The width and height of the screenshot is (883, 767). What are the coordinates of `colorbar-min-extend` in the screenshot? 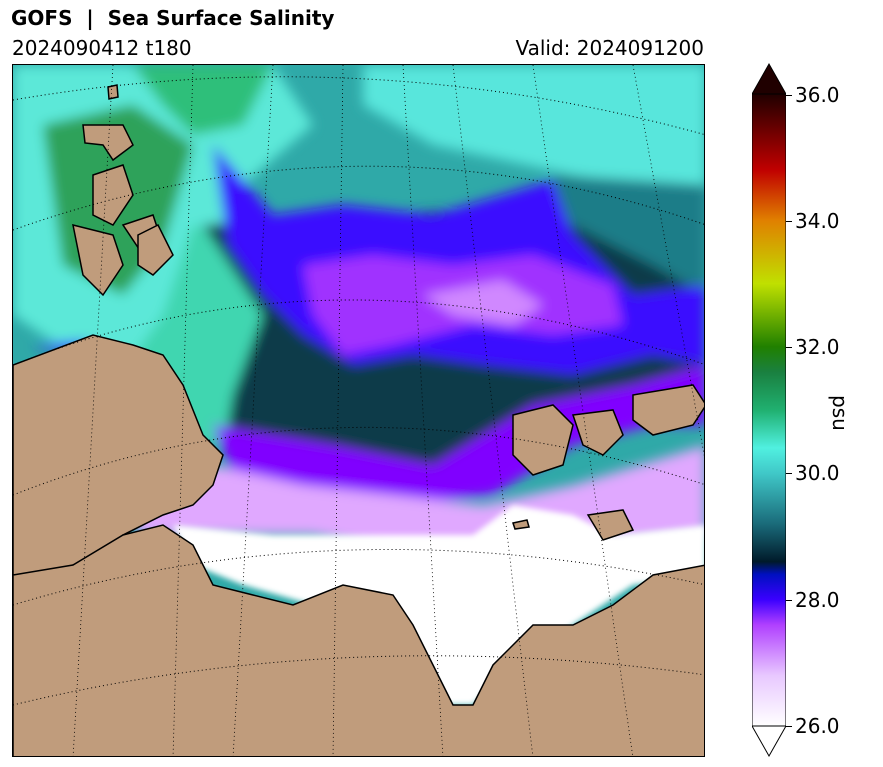 It's located at (769, 741).